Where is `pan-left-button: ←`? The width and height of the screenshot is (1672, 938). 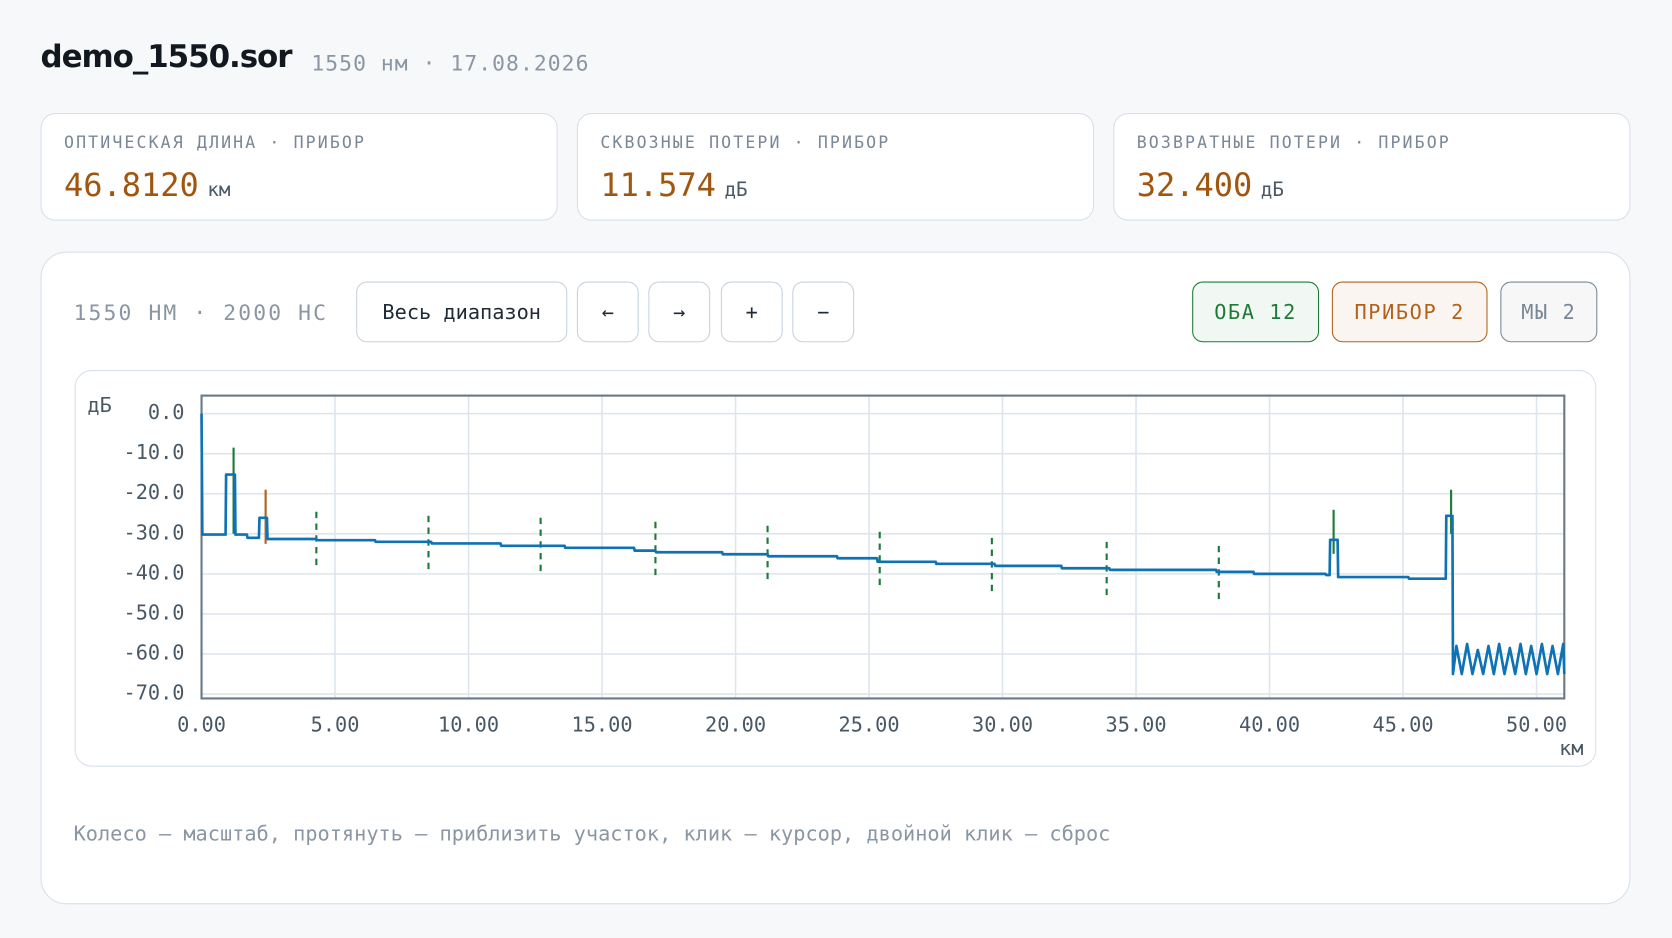
pan-left-button: ← is located at coordinates (607, 312).